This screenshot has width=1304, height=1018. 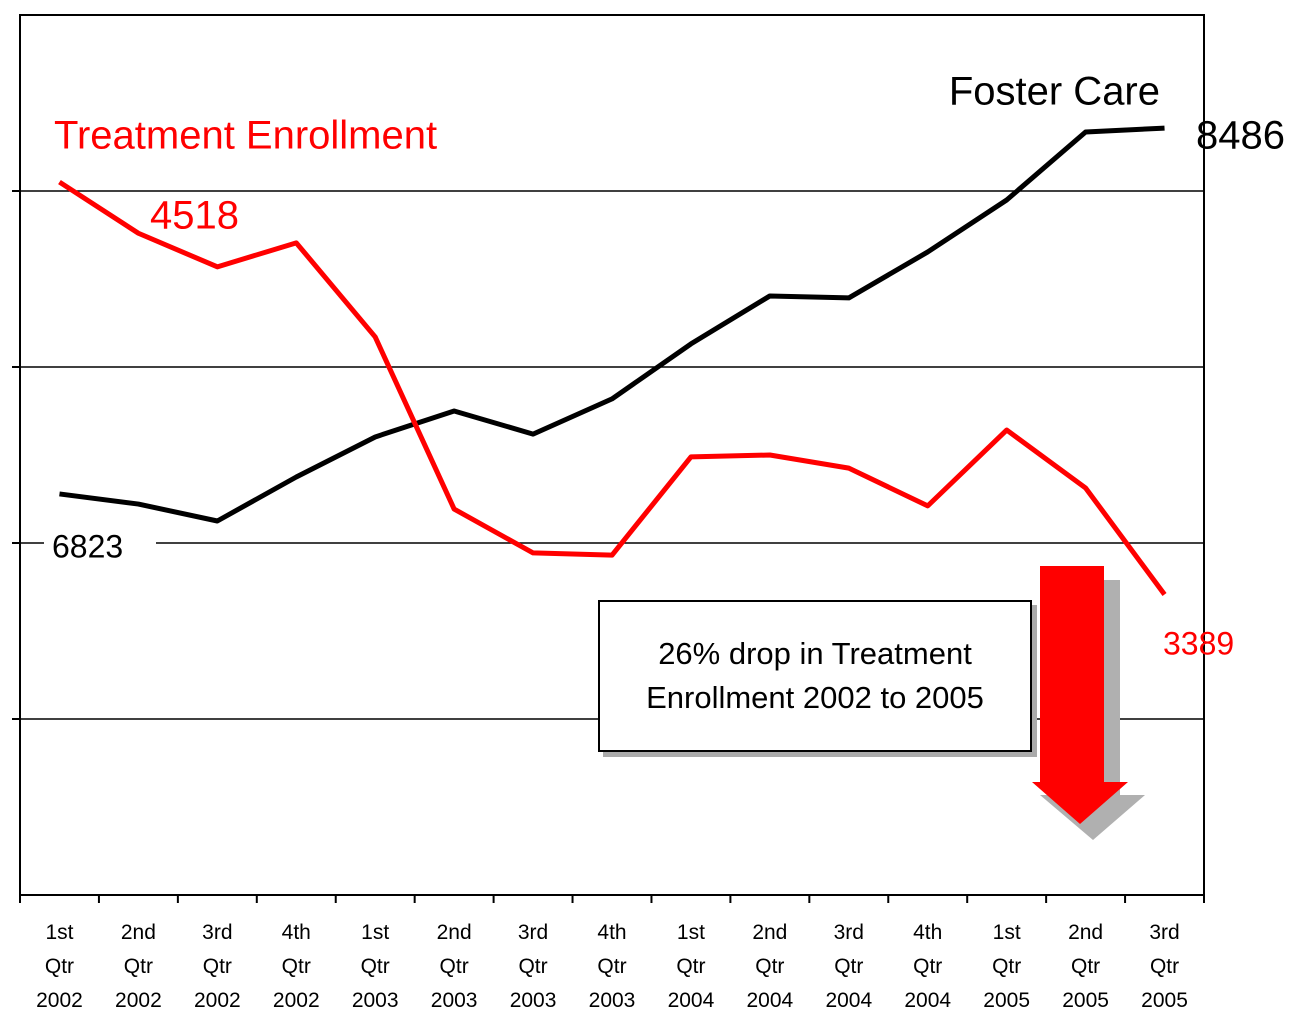 What do you see at coordinates (1164, 966) in the screenshot?
I see `x-tick-label: 3rd Qtr 2005` at bounding box center [1164, 966].